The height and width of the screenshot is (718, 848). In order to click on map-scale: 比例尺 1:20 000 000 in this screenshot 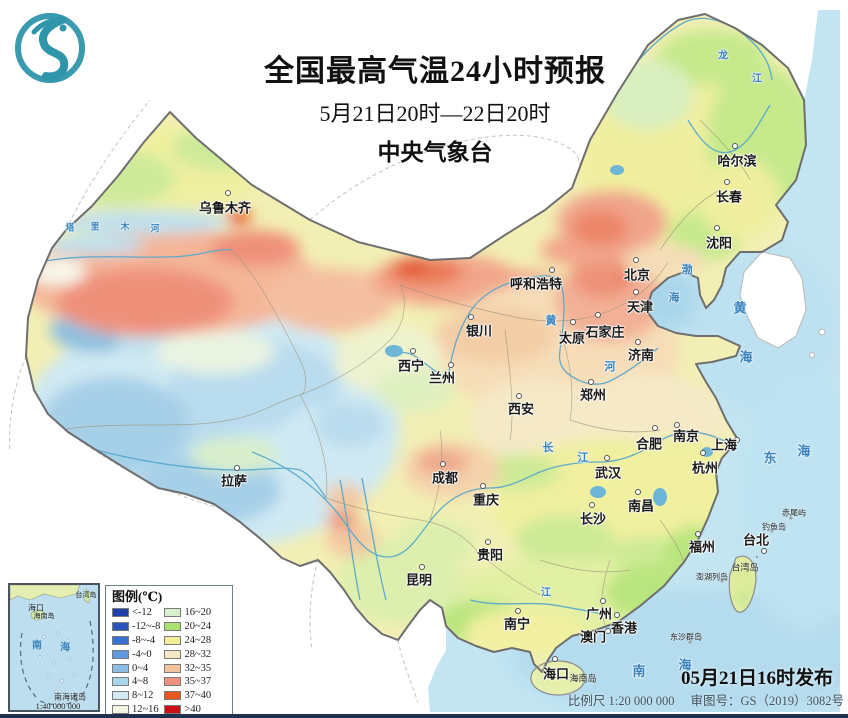, I will do `click(621, 701)`.